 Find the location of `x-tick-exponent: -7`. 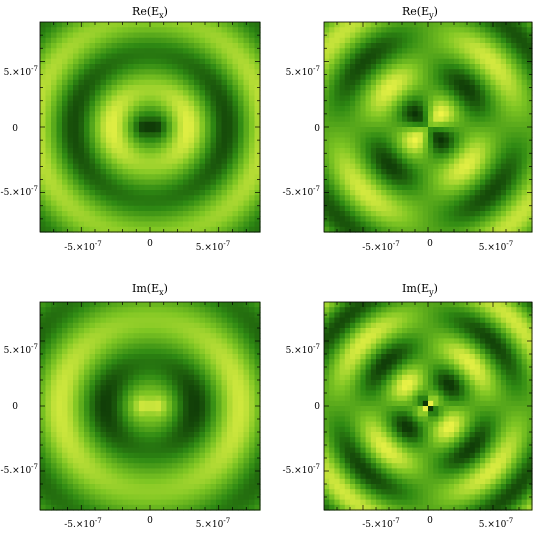

x-tick-exponent: -7 is located at coordinates (227, 244).